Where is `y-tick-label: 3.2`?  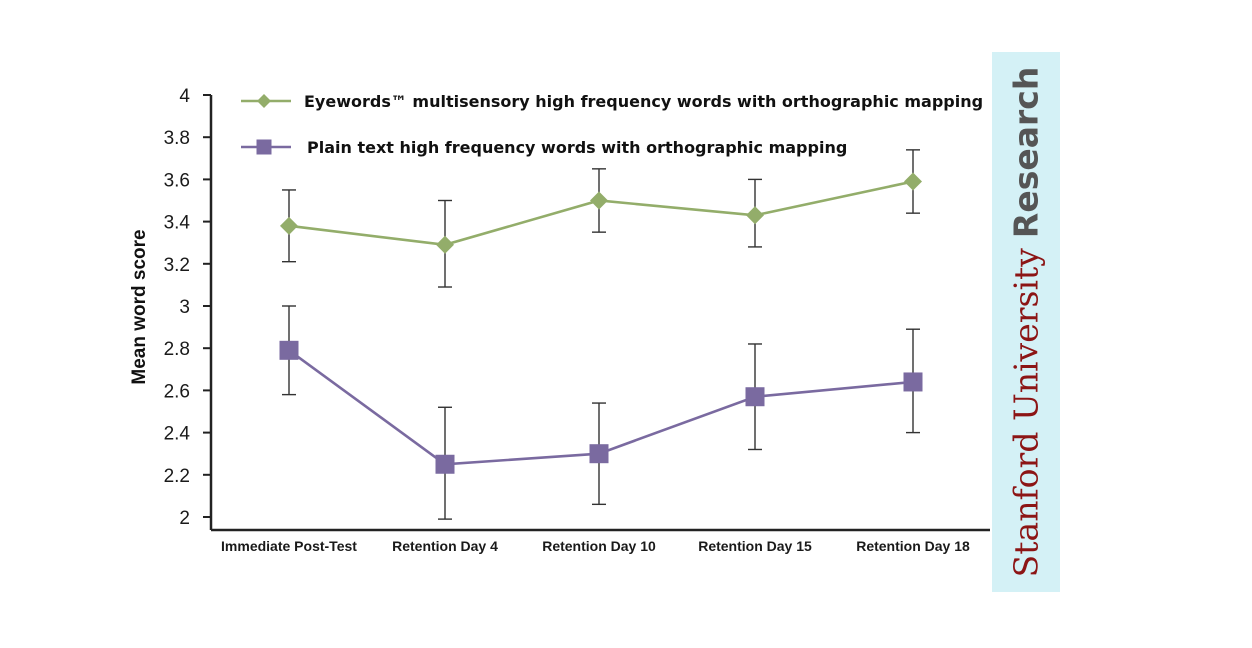
y-tick-label: 3.2 is located at coordinates (177, 265).